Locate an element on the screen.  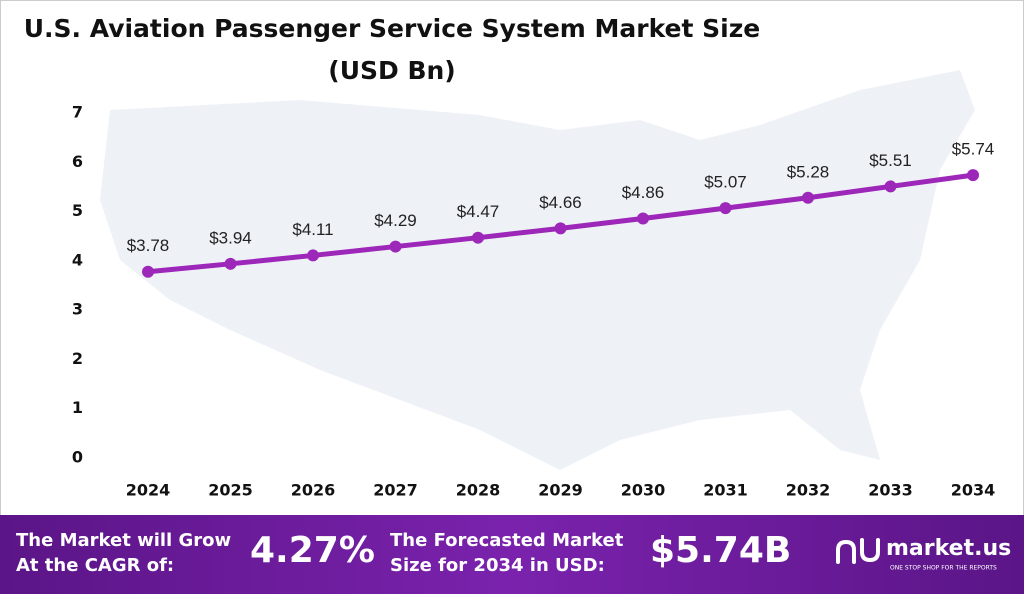
x-tick-label: 2027 is located at coordinates (395, 490).